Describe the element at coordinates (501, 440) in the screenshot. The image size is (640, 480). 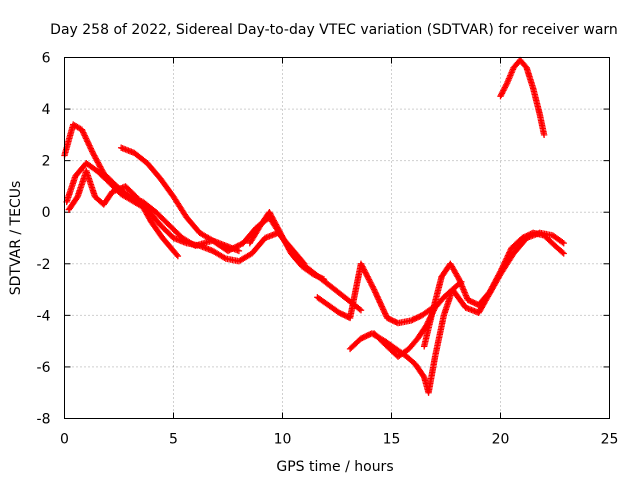
I see `x-tick-label: 20` at that location.